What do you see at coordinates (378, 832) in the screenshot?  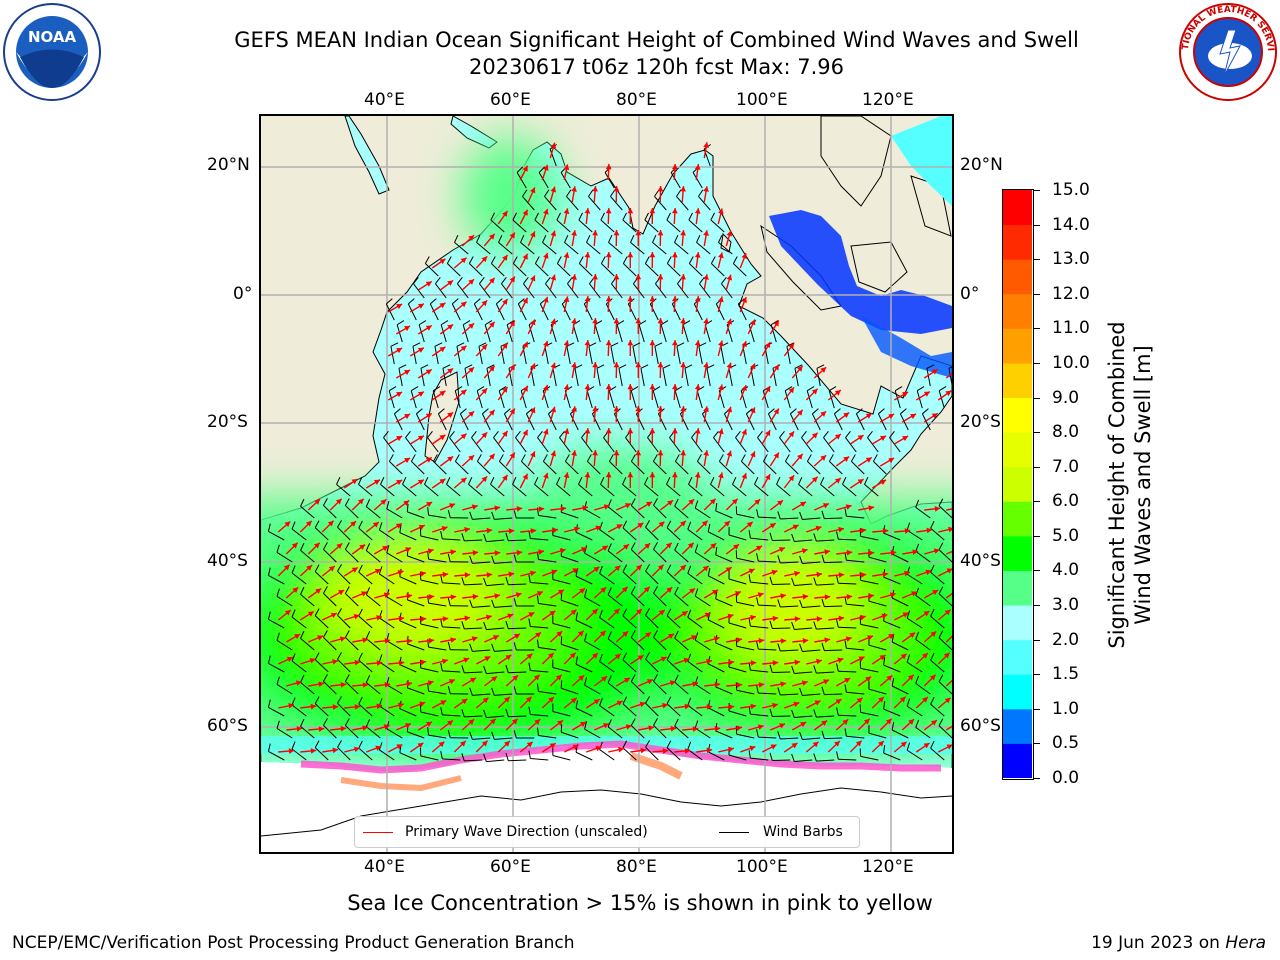 I see `legend-wave-swatch` at bounding box center [378, 832].